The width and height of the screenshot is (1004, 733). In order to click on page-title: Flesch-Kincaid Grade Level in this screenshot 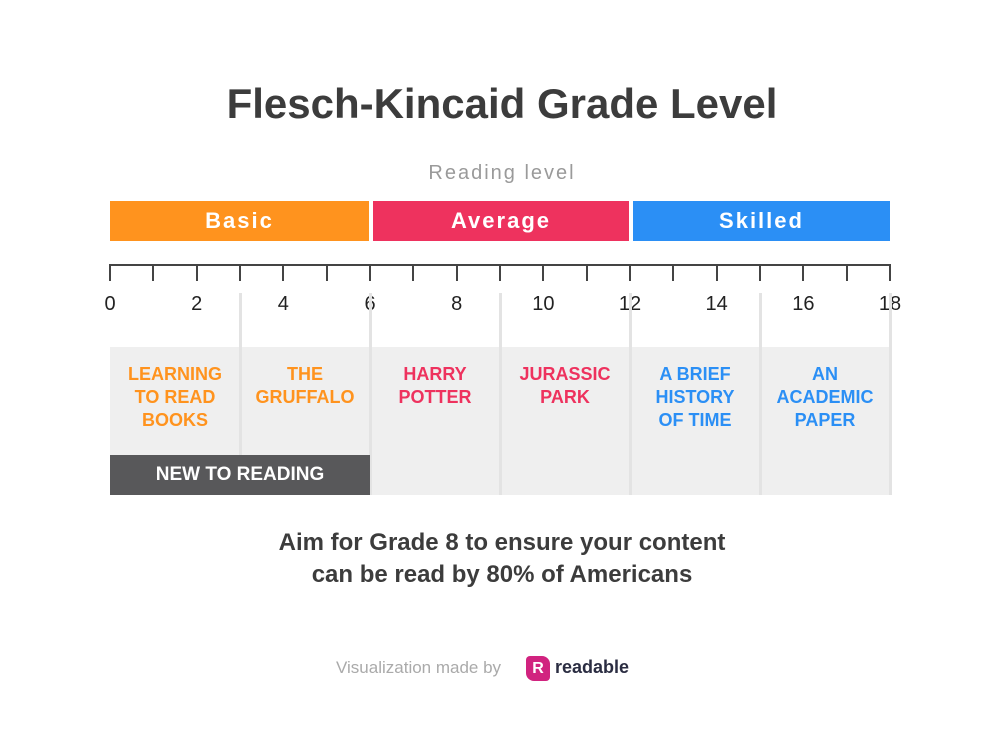, I will do `click(502, 103)`.